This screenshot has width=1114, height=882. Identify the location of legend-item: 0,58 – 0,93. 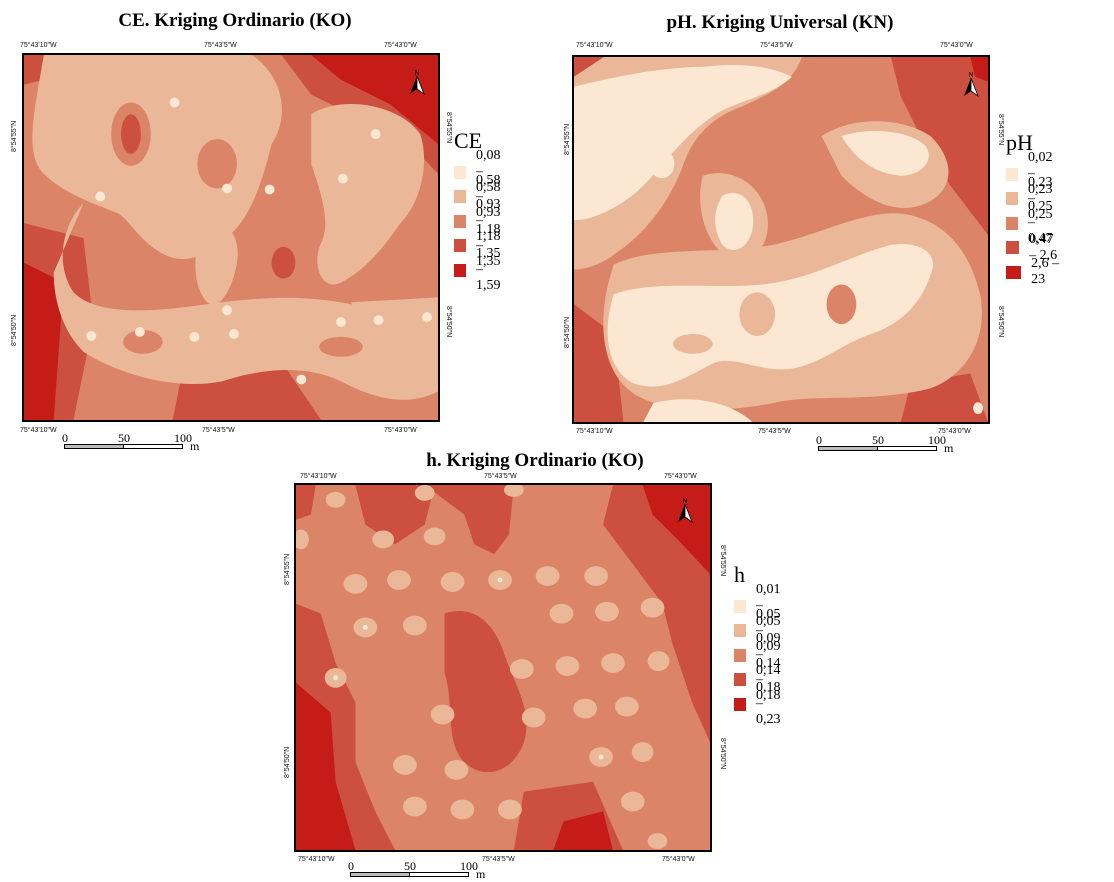
(482, 196).